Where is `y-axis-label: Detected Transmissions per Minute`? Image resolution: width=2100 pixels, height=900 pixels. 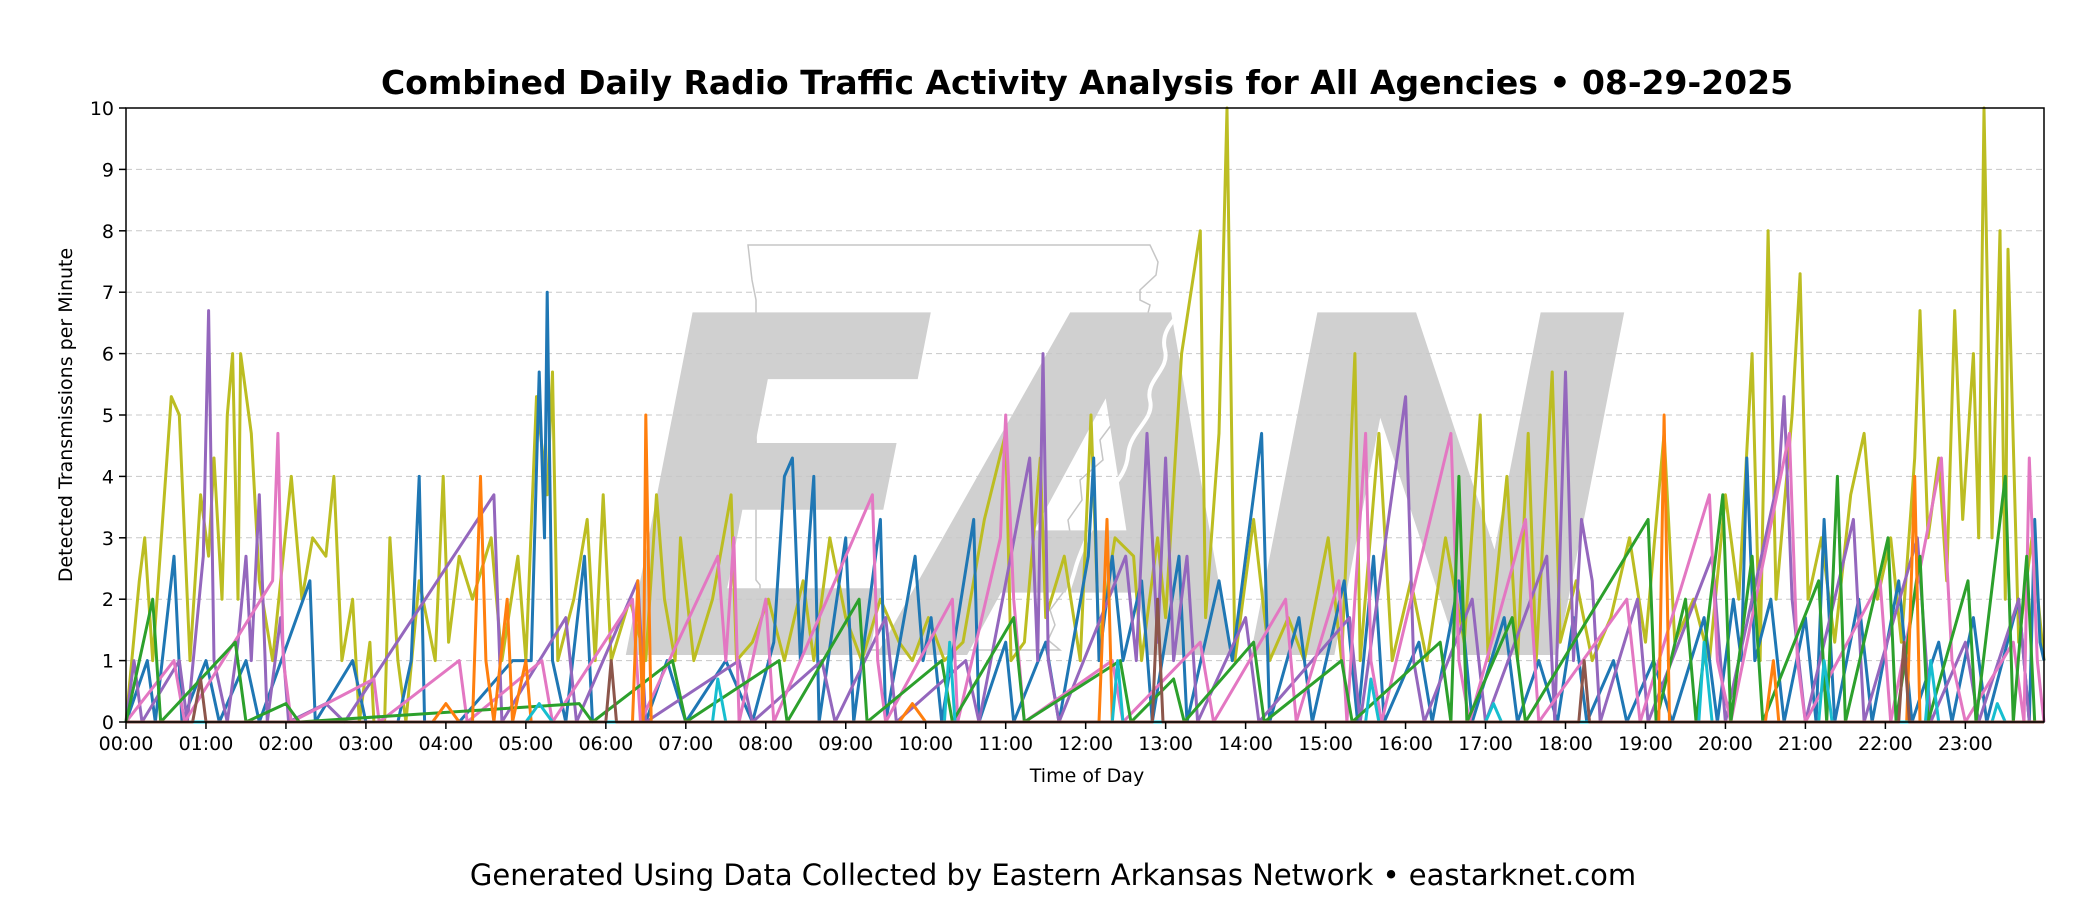
y-axis-label: Detected Transmissions per Minute is located at coordinates (66, 415).